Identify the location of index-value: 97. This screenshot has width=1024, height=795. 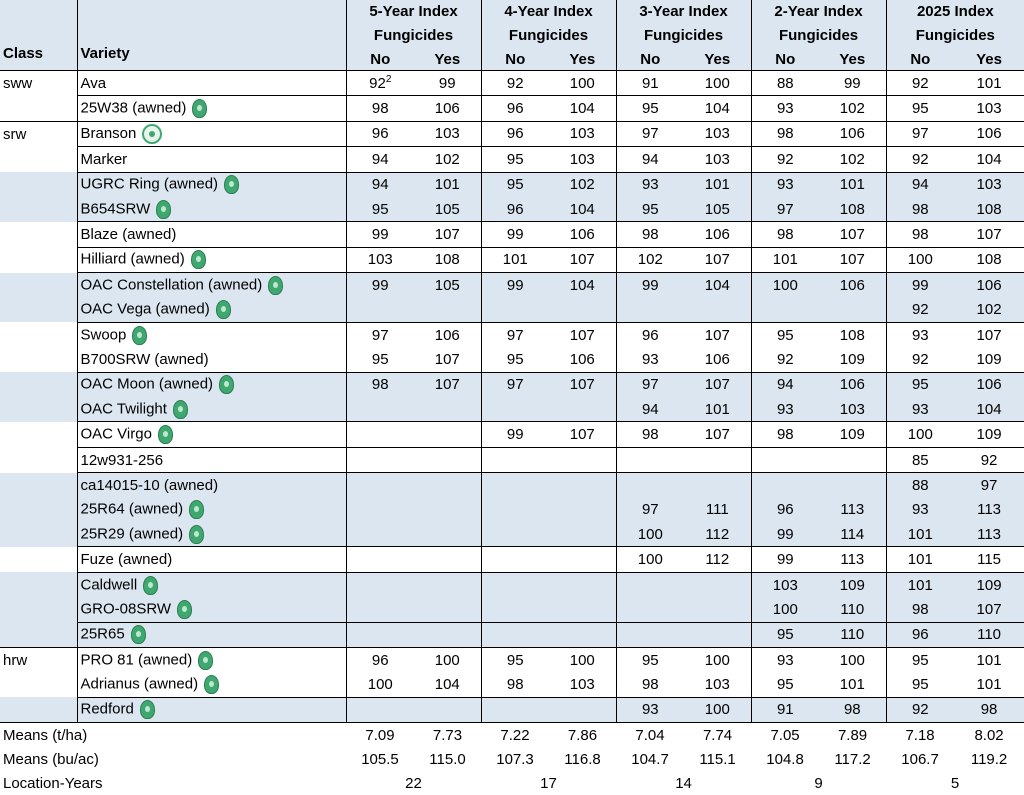
(785, 209).